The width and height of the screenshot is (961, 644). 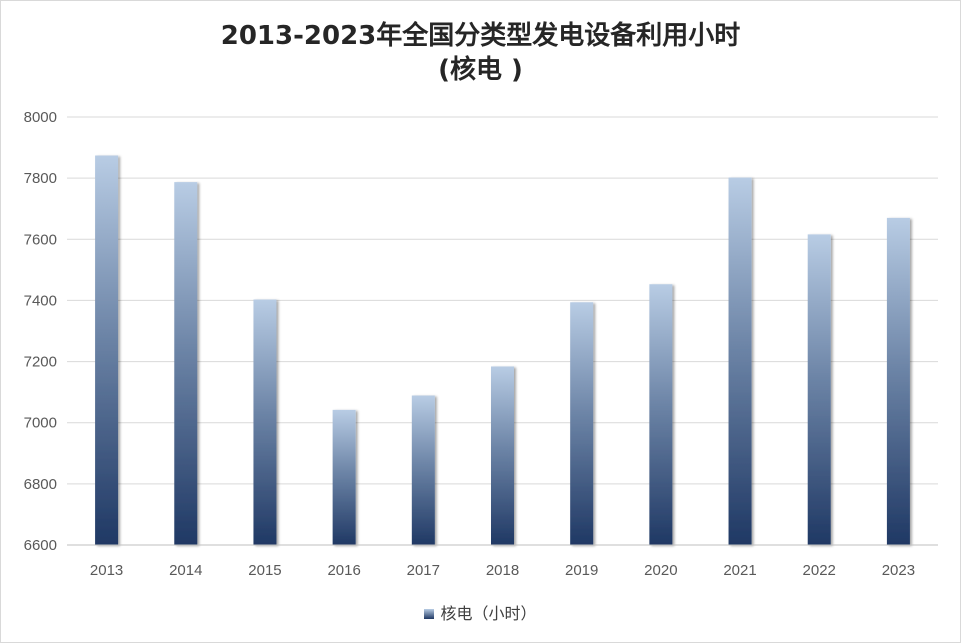 What do you see at coordinates (264, 570) in the screenshot?
I see `x-tick-label: 2015` at bounding box center [264, 570].